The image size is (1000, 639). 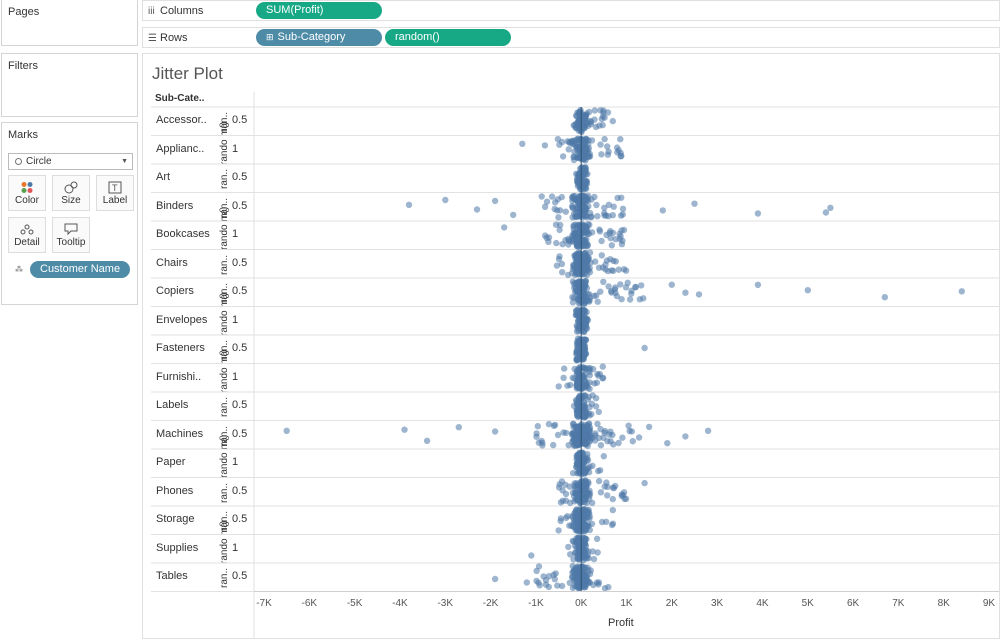 What do you see at coordinates (171, 462) in the screenshot?
I see `row-label: Paper` at bounding box center [171, 462].